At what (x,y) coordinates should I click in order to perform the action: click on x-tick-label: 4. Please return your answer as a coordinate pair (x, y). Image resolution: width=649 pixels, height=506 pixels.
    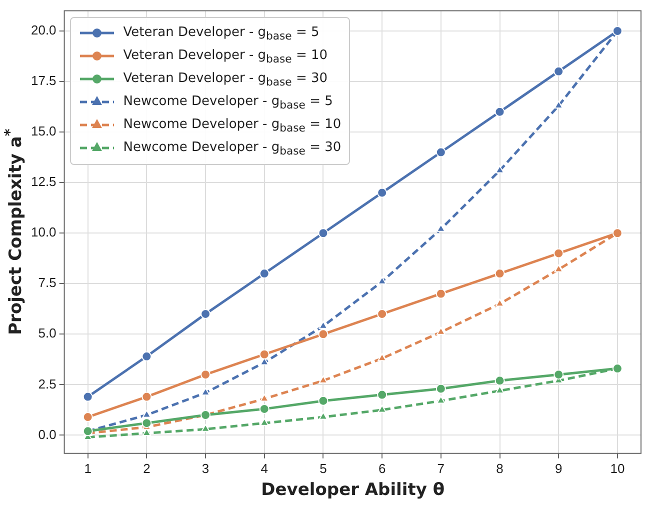
    Looking at the image, I should click on (264, 468).